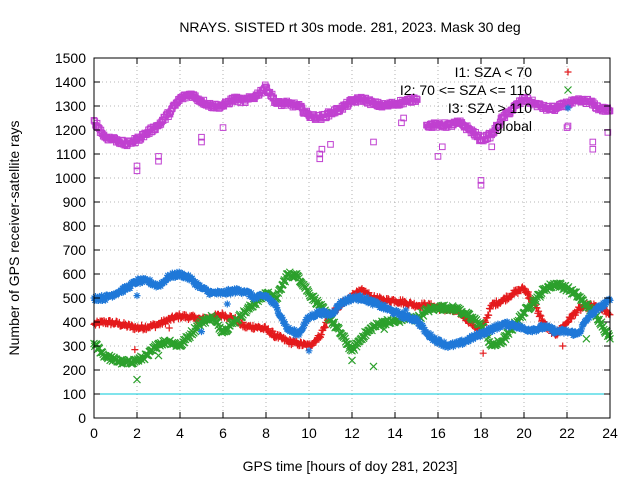 Image resolution: width=640 pixels, height=480 pixels. I want to click on y-tick-label: 1100, so click(71, 154).